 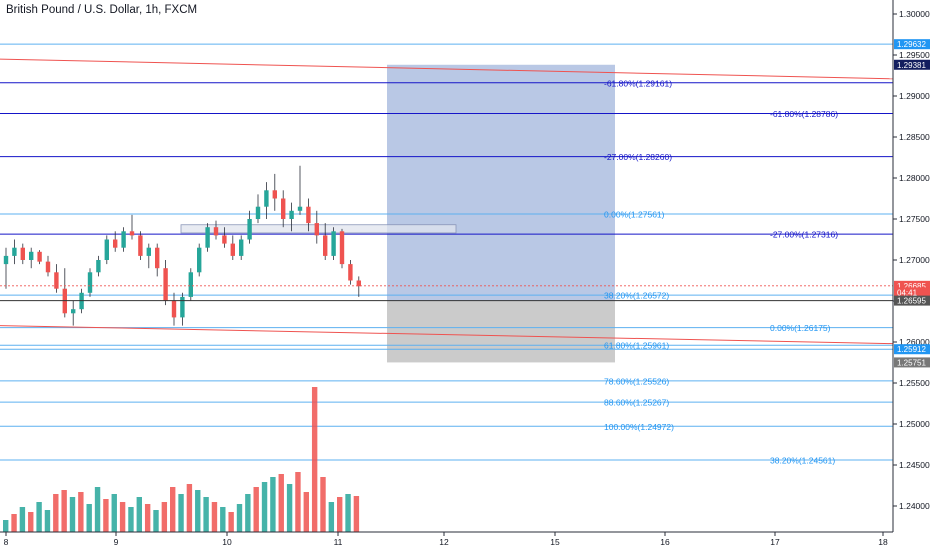 I want to click on x-tick-label: 18, so click(x=883, y=542).